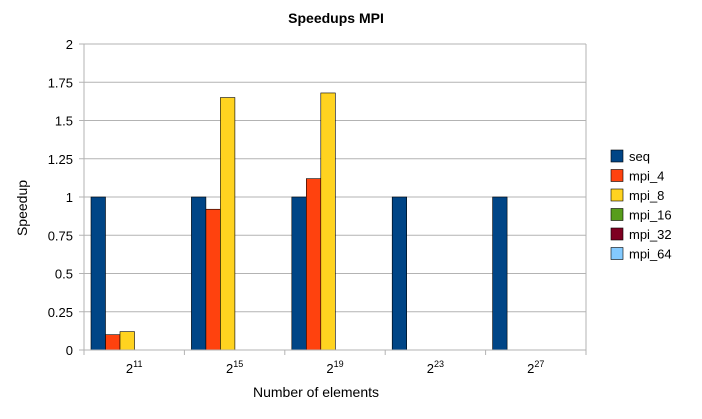 The width and height of the screenshot is (702, 419). I want to click on y-tick-labels: 0 0.25 0.5 0.75 1 1.25 1.5 1.75 2, so click(60, 197).